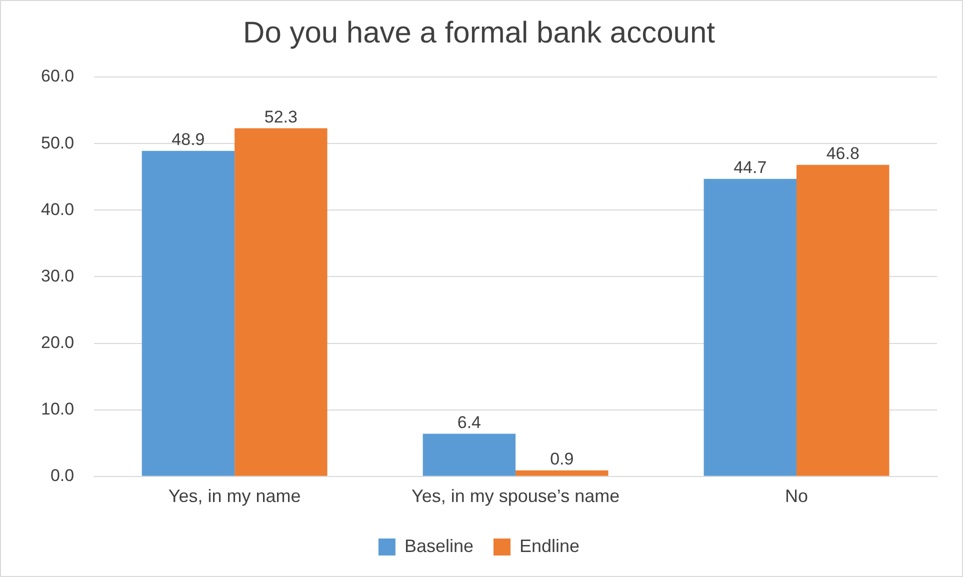 This screenshot has height=577, width=963. Describe the element at coordinates (234, 496) in the screenshot. I see `x-tick-label: Yes, in my name` at that location.